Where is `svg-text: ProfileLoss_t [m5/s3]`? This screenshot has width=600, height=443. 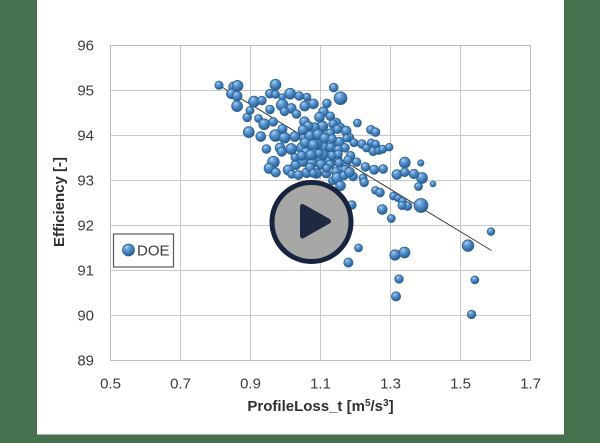 svg-text: ProfileLoss_t [m5/s3] is located at coordinates (320, 406).